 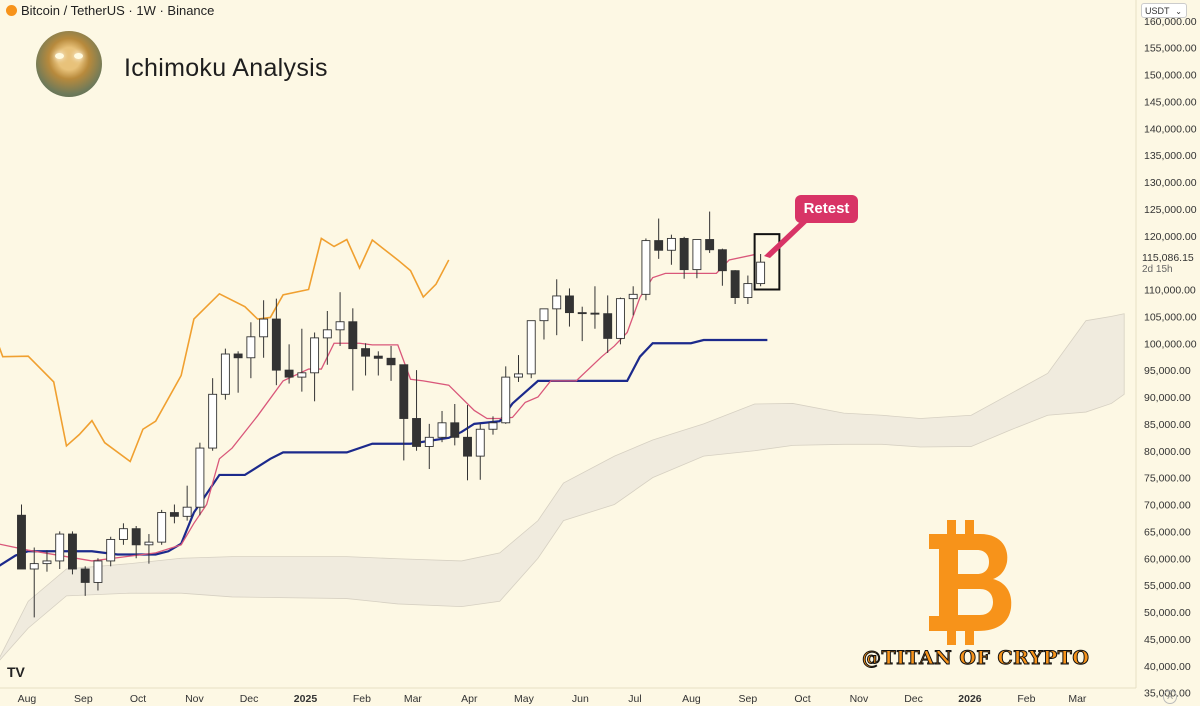 What do you see at coordinates (524, 699) in the screenshot?
I see `x-axis-tick-label: May` at bounding box center [524, 699].